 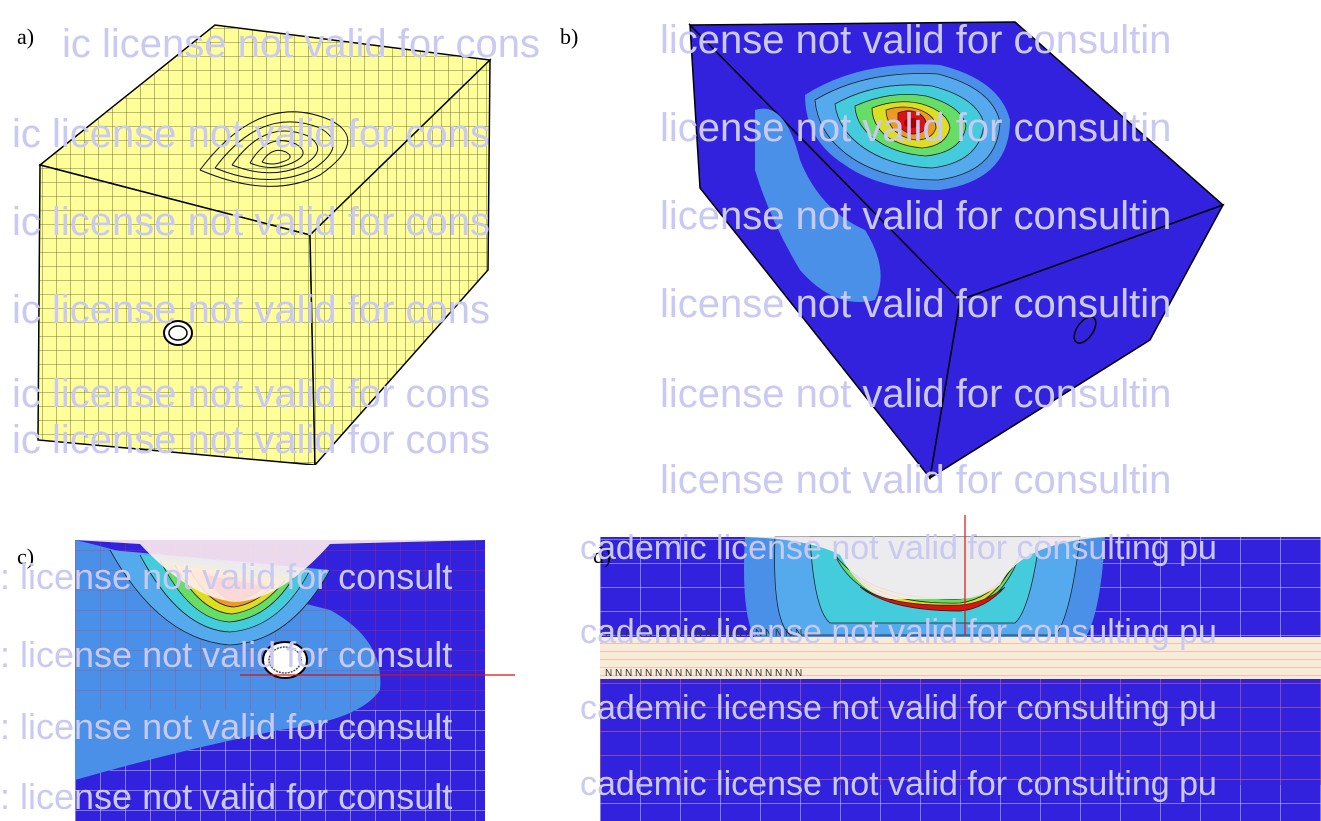 I want to click on panel-b-label: b), so click(x=569, y=36).